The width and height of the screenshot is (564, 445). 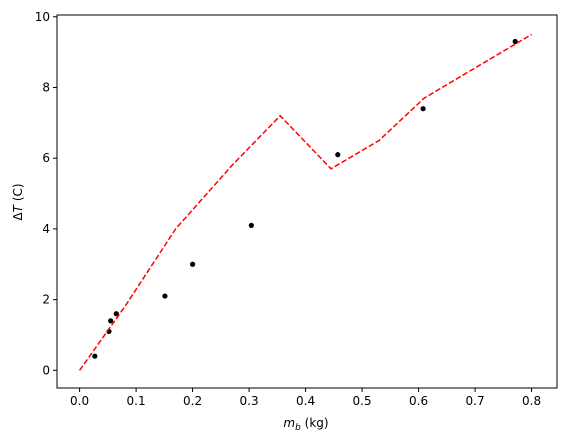 I want to click on y-axis-symbol: T, so click(x=18, y=207).